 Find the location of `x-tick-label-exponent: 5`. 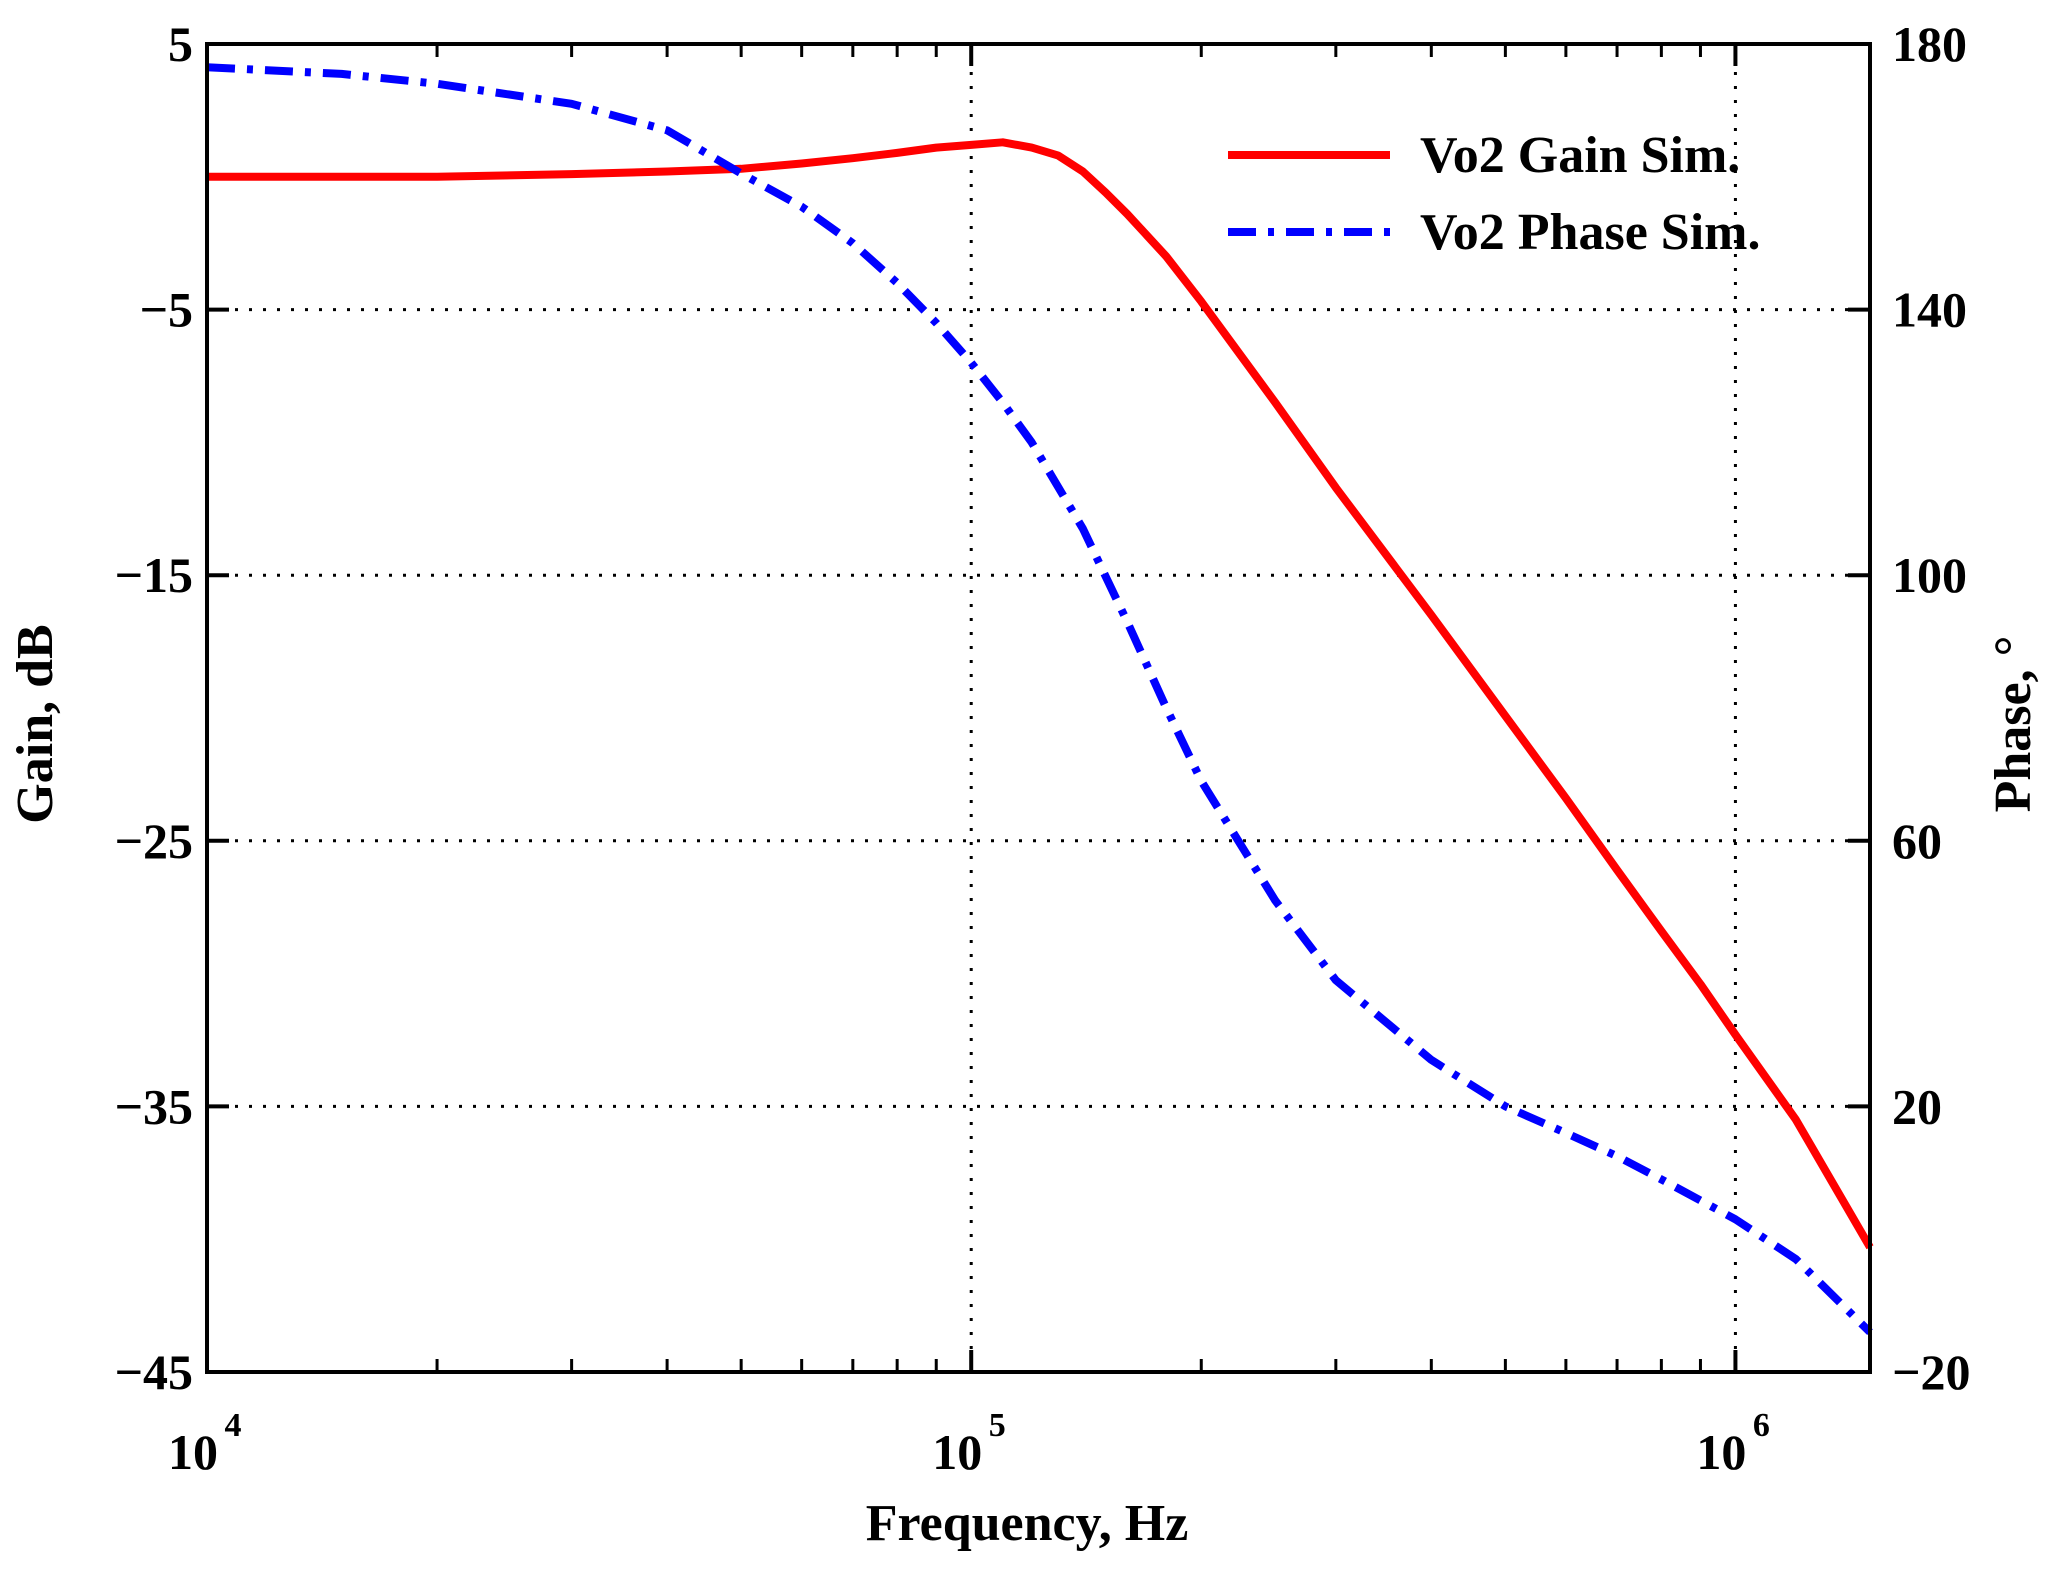

x-tick-label-exponent: 5 is located at coordinates (997, 1425).